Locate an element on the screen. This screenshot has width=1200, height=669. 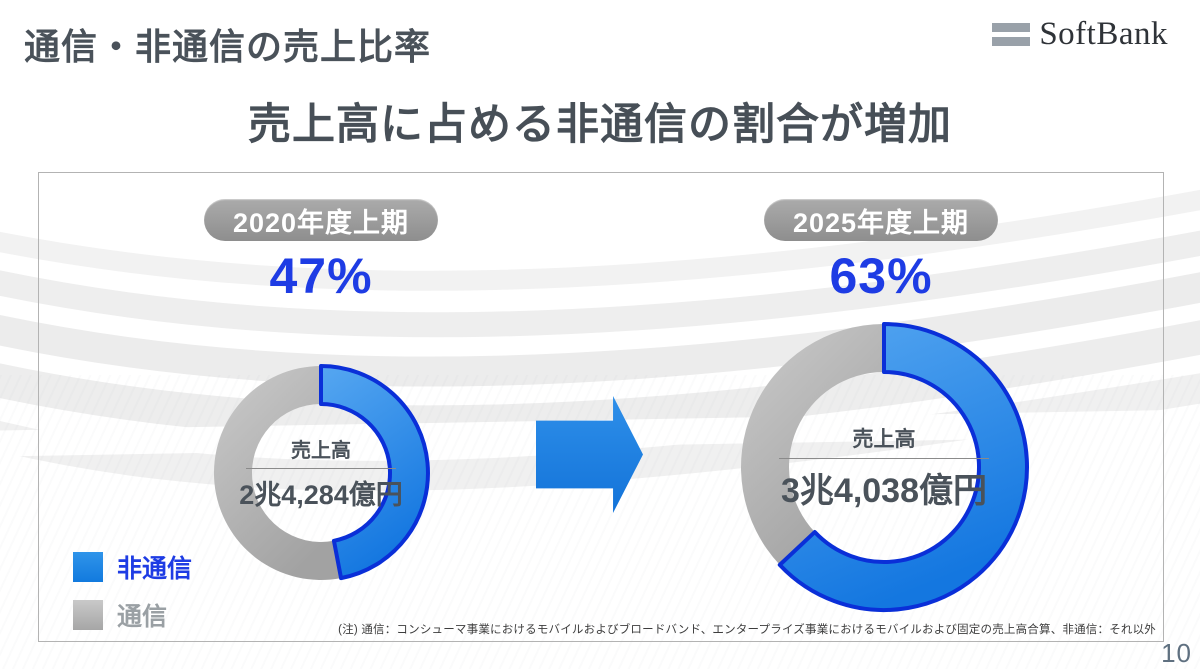
revenue-divider-2025 is located at coordinates (884, 458).